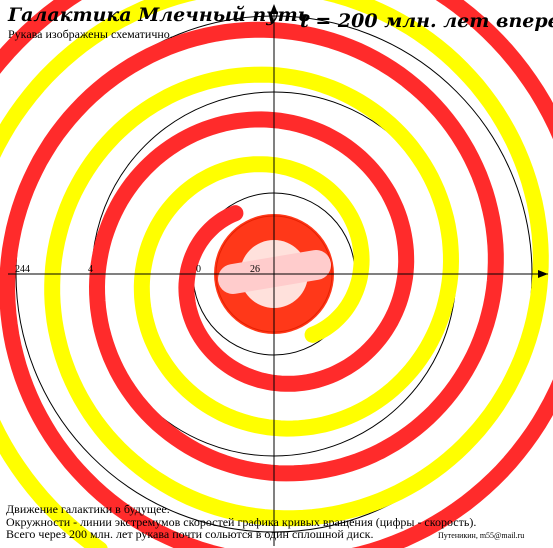 This screenshot has width=553, height=548. Describe the element at coordinates (90, 269) in the screenshot. I see `speed-label-4: 4` at that location.